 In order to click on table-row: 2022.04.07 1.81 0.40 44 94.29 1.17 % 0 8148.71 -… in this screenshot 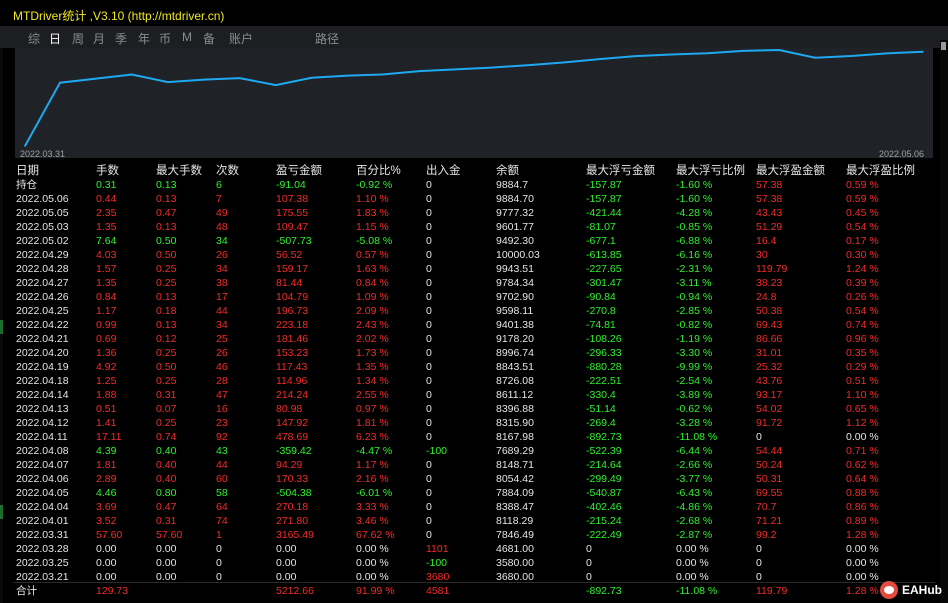, I will do `click(474, 465)`.